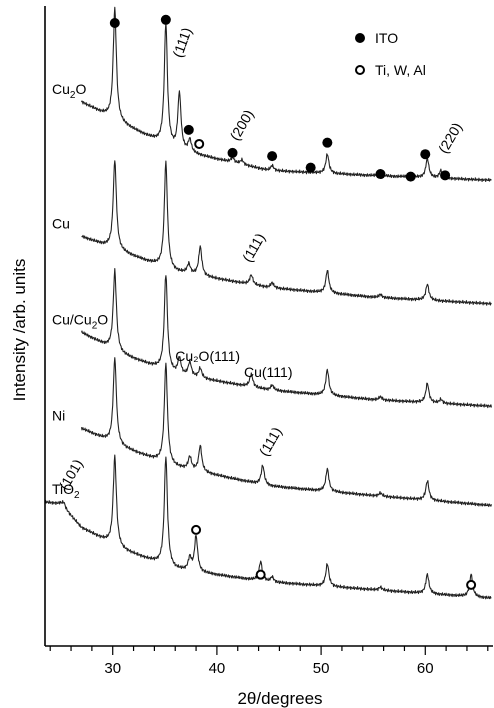 The width and height of the screenshot is (494, 708). What do you see at coordinates (360, 70) in the screenshot?
I see `legend-marker-open` at bounding box center [360, 70].